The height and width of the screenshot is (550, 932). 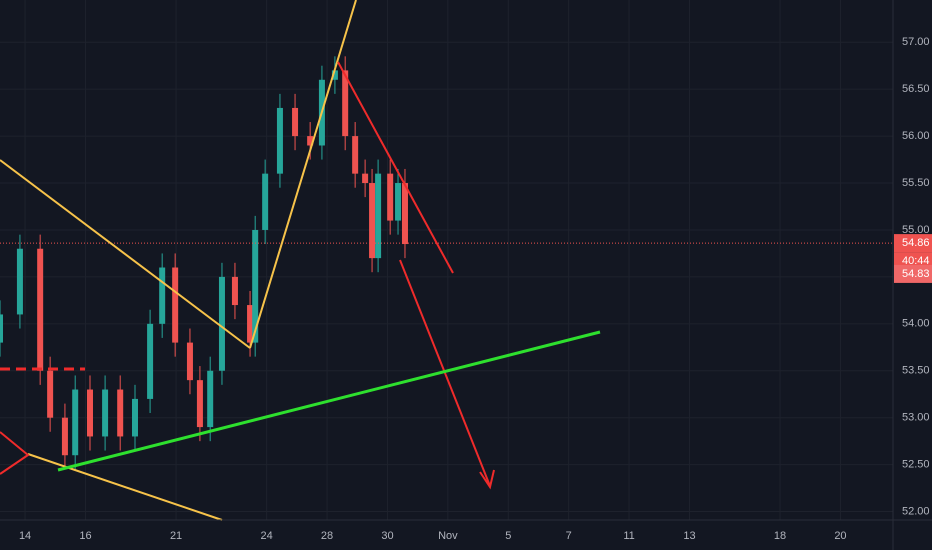 I want to click on x-tick-label: Nov, so click(x=448, y=536).